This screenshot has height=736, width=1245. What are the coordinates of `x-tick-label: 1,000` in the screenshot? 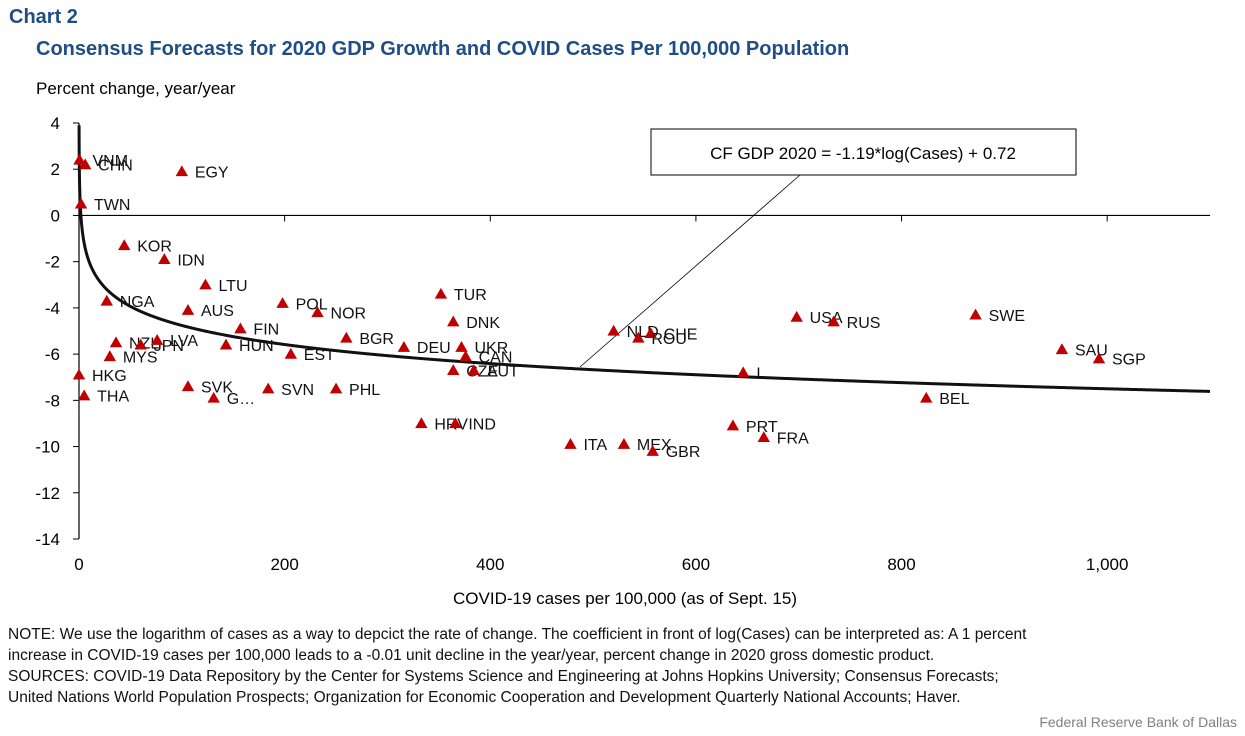 It's located at (1107, 564).